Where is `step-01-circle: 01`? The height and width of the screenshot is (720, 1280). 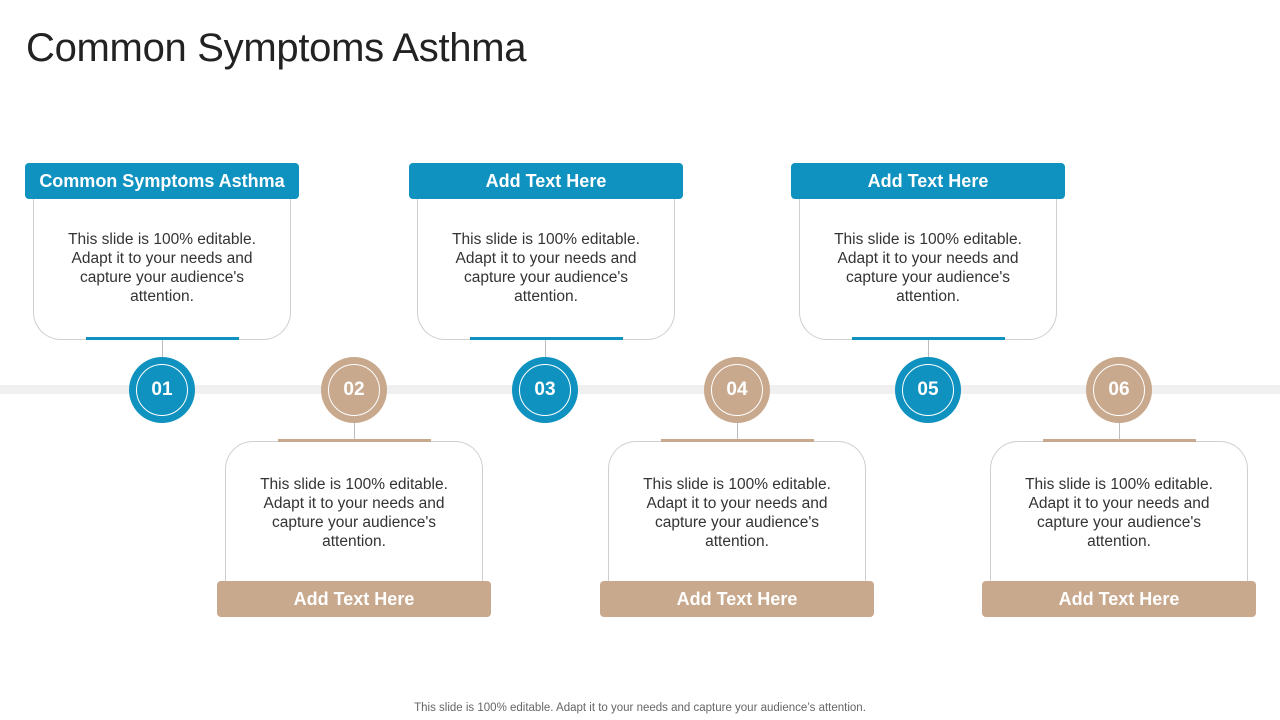
step-01-circle: 01 is located at coordinates (162, 390).